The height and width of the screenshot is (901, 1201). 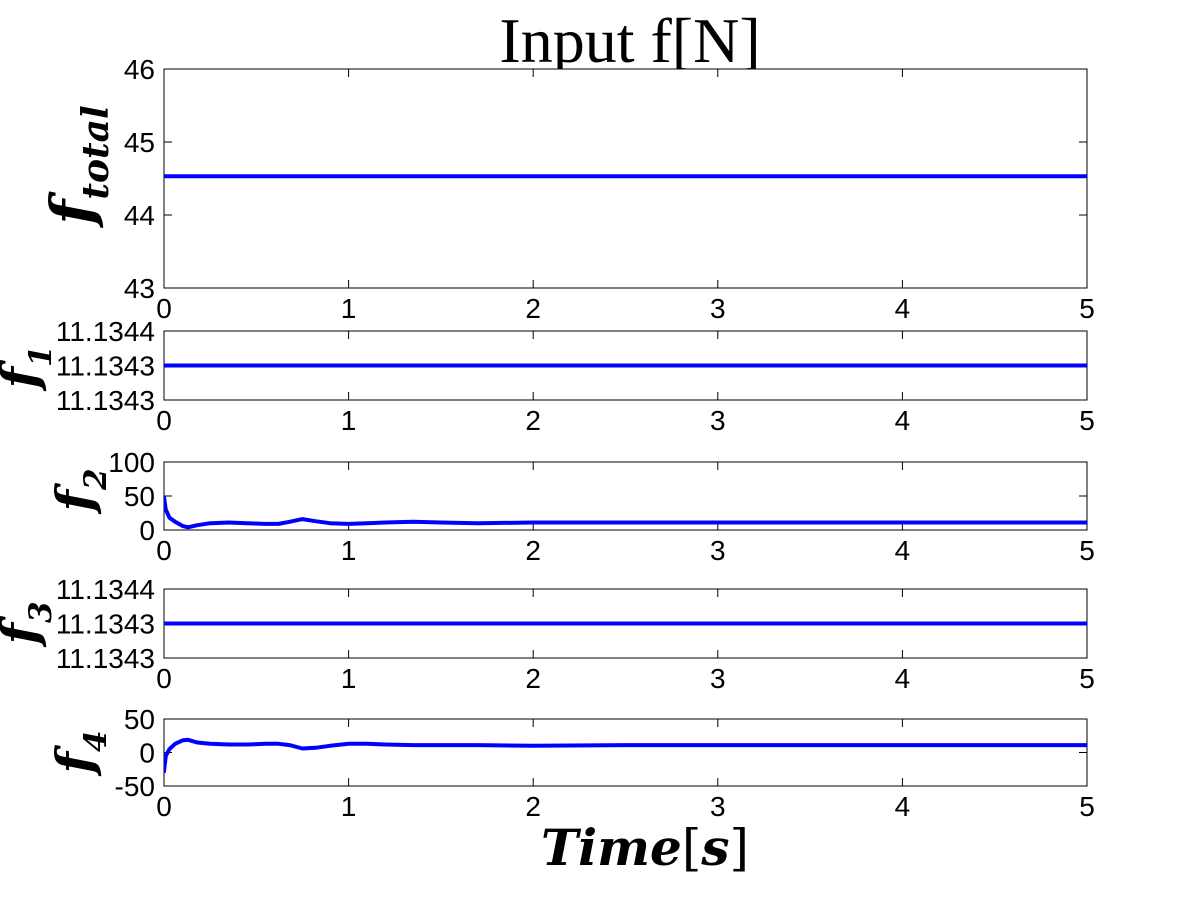 I want to click on y-axis-label-subscript: total, so click(x=96, y=152).